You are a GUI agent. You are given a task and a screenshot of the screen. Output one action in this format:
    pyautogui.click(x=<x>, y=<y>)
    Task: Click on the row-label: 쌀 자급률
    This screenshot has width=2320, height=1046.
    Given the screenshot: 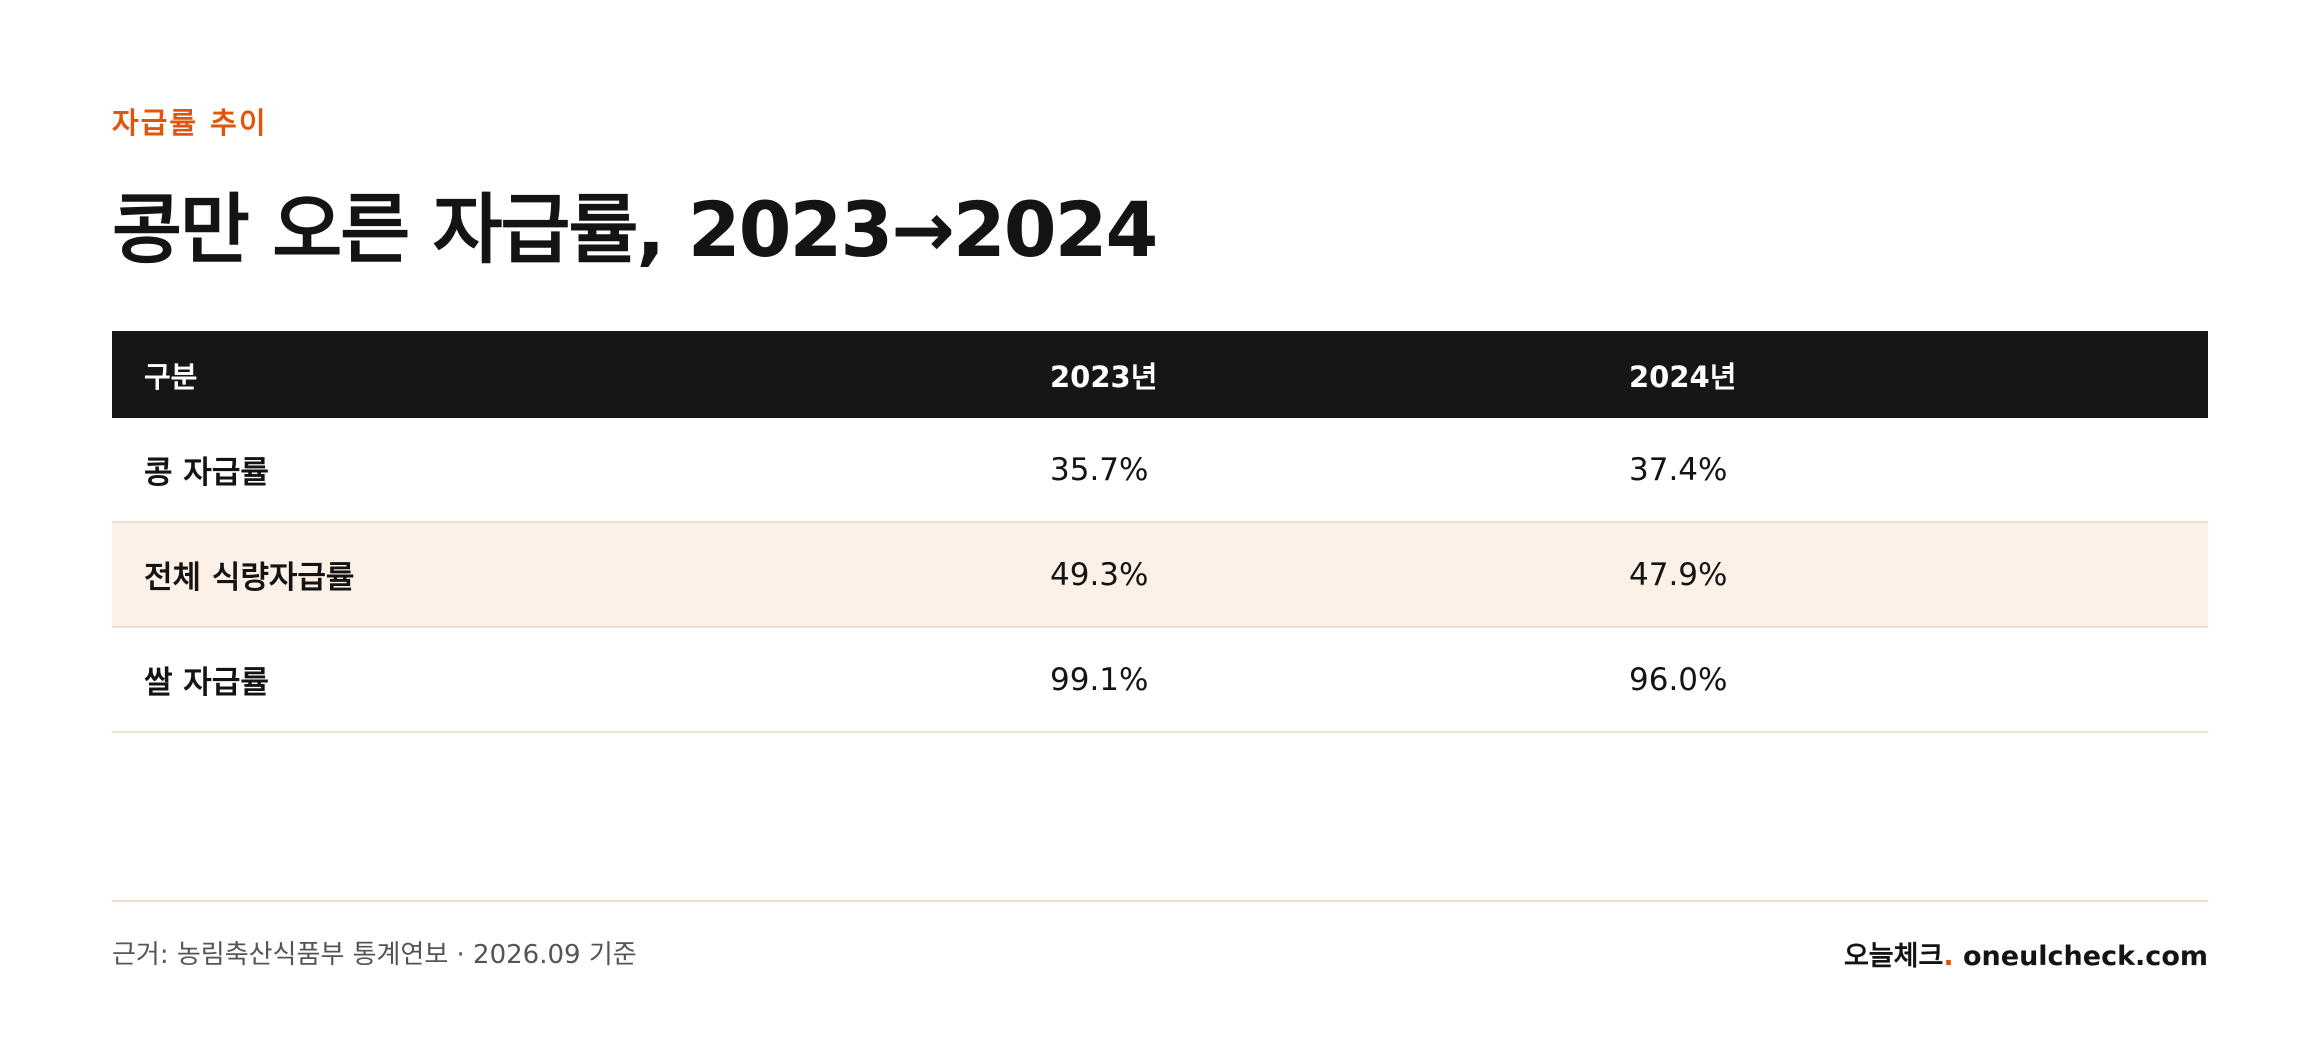 What is the action you would take?
    pyautogui.click(x=206, y=683)
    